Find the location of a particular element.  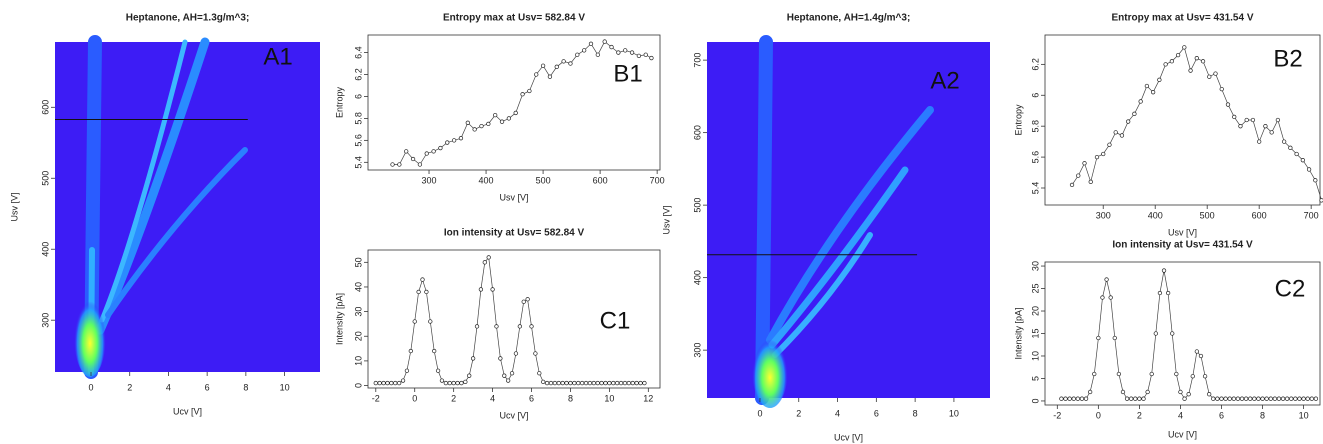

heatmap-streaks is located at coordinates (843, 221).